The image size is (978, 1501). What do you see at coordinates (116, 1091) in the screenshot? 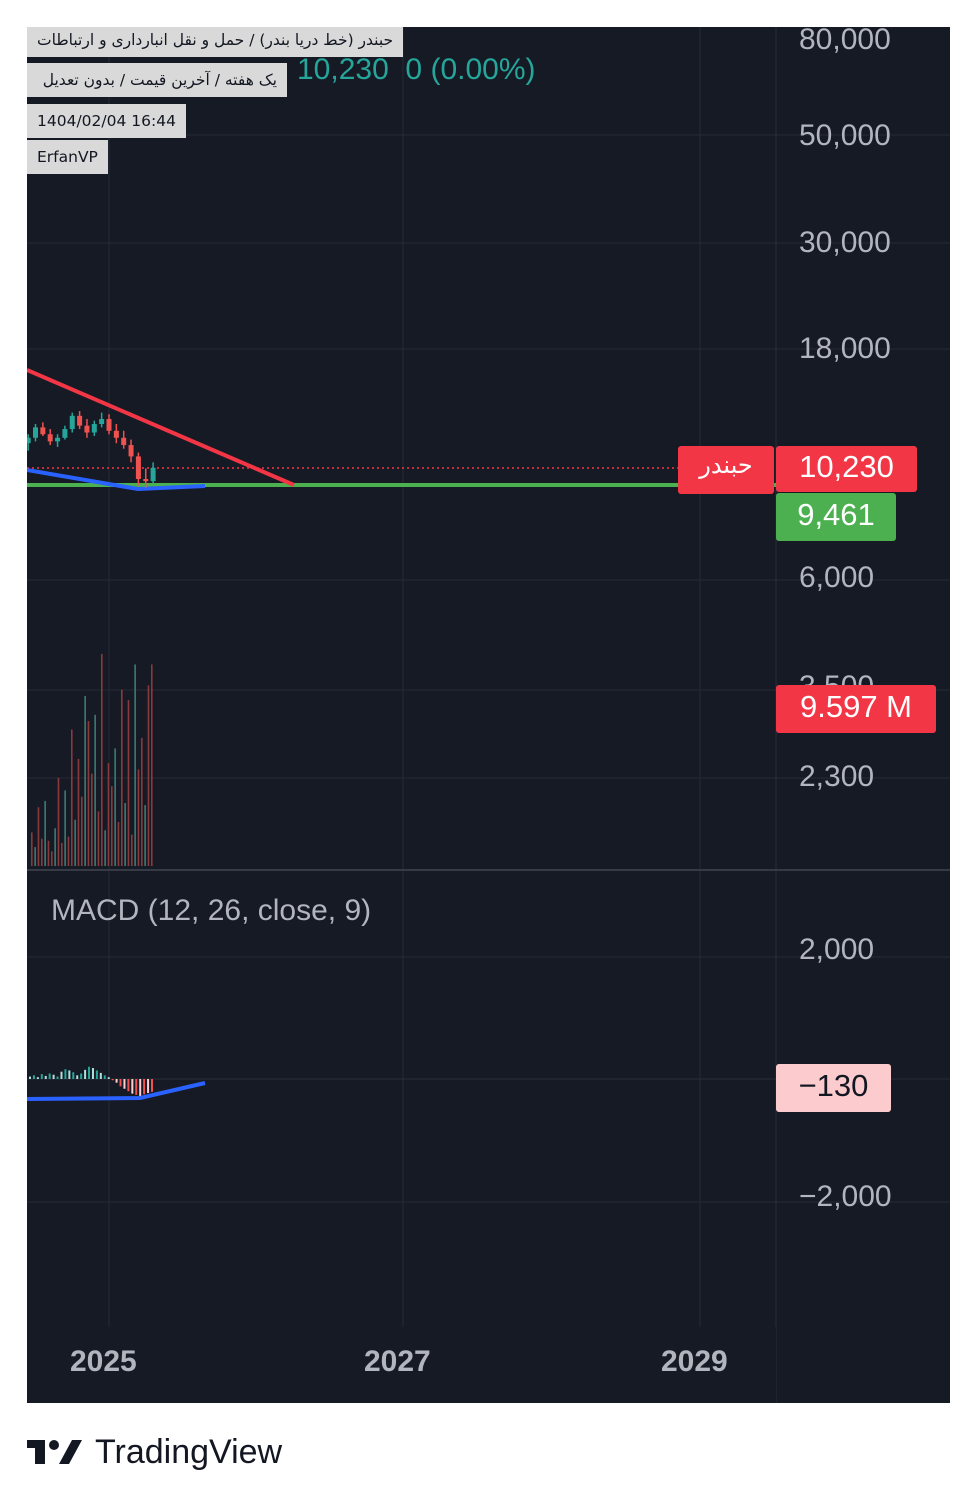
I see `macd-trendline-blue` at bounding box center [116, 1091].